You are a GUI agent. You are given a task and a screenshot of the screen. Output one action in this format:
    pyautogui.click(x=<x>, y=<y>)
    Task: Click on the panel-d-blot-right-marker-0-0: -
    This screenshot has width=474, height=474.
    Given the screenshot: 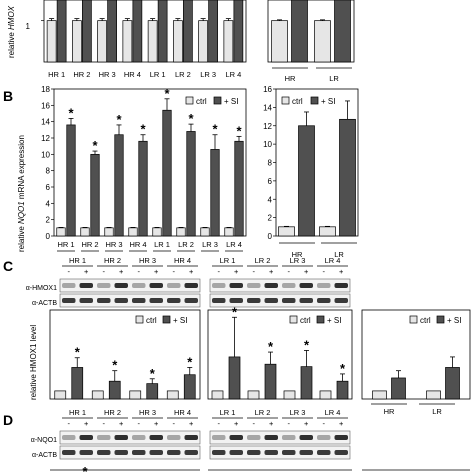 What is the action you would take?
    pyautogui.click(x=219, y=423)
    